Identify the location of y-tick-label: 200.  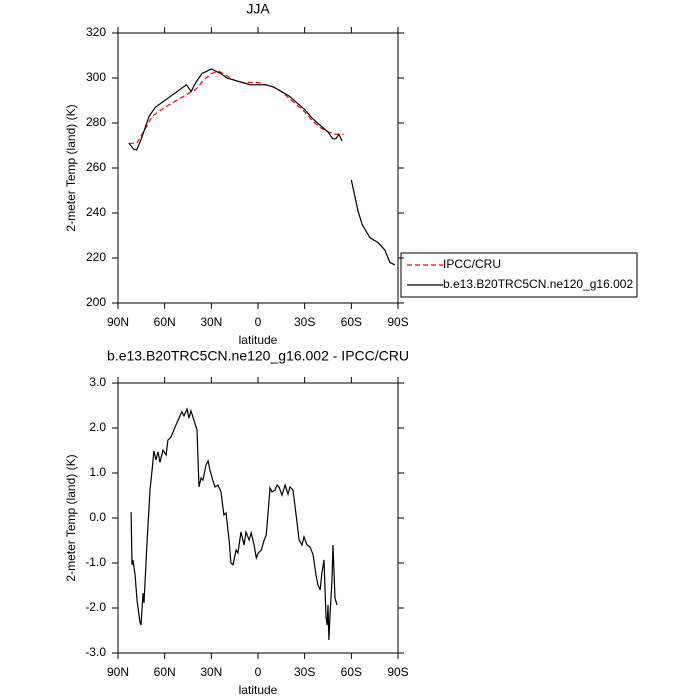
(96, 302).